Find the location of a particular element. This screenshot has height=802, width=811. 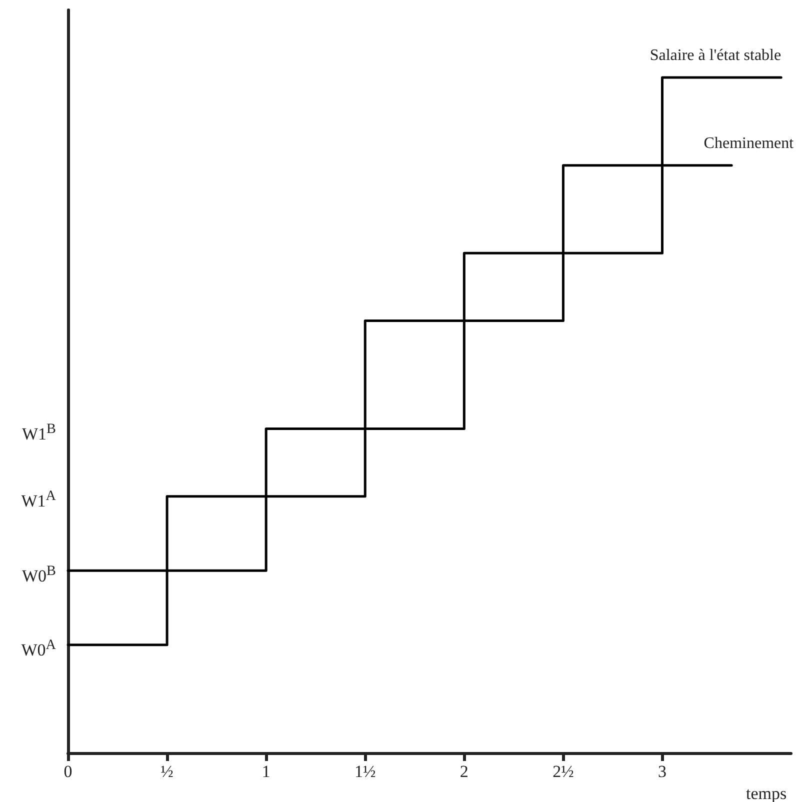

x-tick-label: 0 is located at coordinates (68, 771).